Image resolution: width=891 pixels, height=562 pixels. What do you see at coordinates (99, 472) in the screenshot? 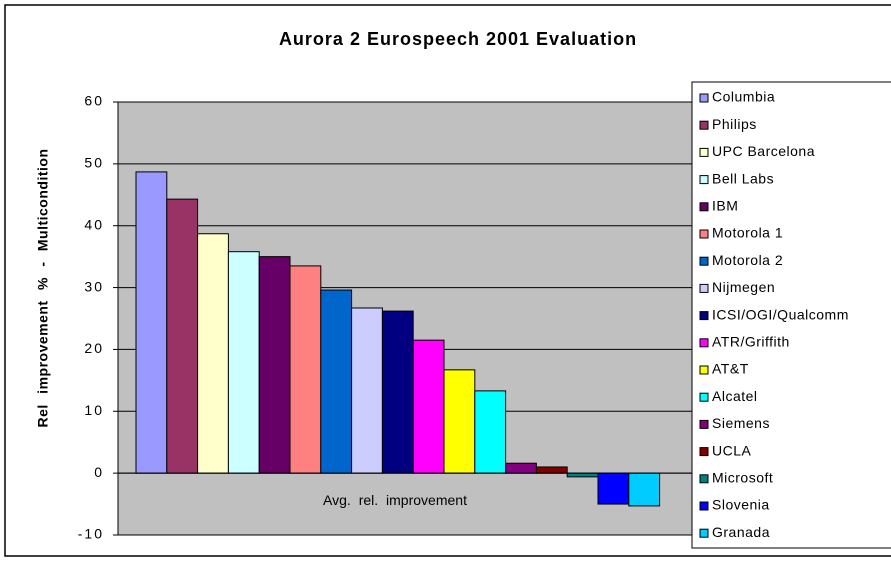
I see `y-tick-label: 0` at bounding box center [99, 472].